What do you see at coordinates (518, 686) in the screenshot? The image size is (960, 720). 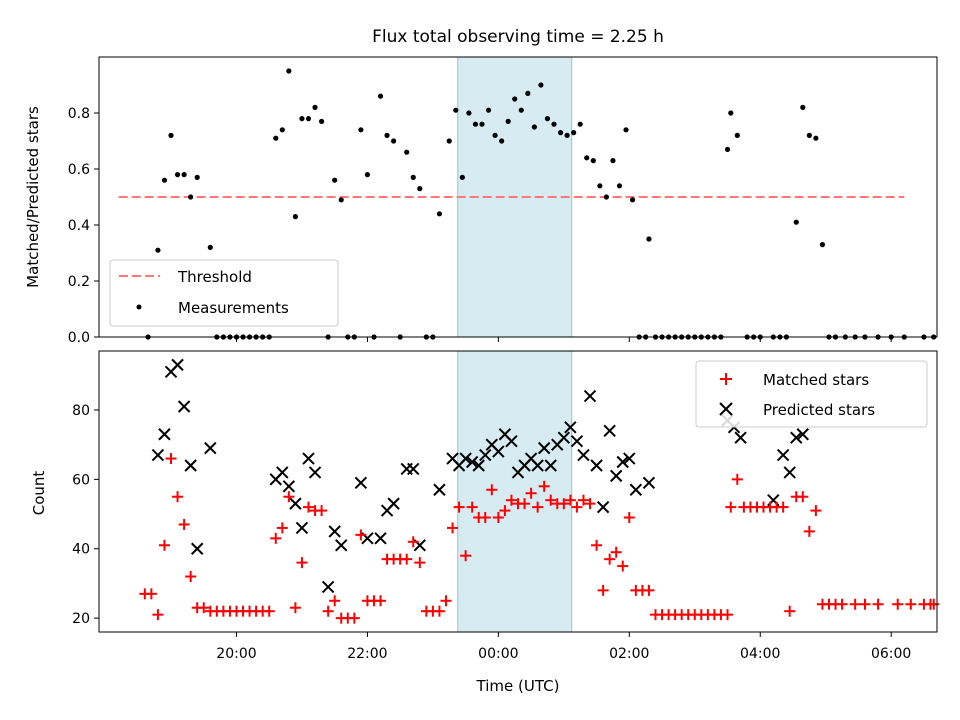 I see `x-axis-label: Time (UTC)` at bounding box center [518, 686].